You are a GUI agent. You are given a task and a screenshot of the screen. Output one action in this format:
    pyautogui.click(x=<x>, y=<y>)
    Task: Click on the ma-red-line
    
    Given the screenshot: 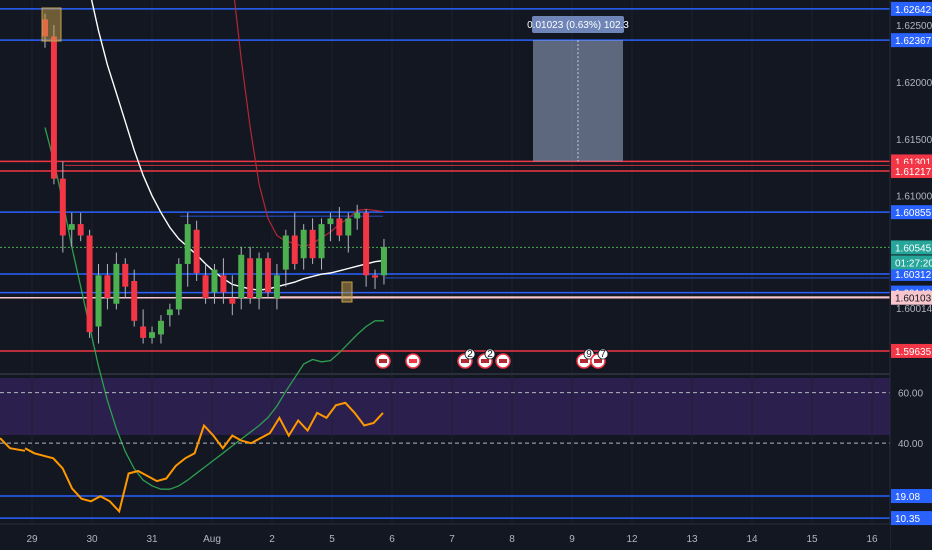 What is the action you would take?
    pyautogui.click(x=309, y=124)
    